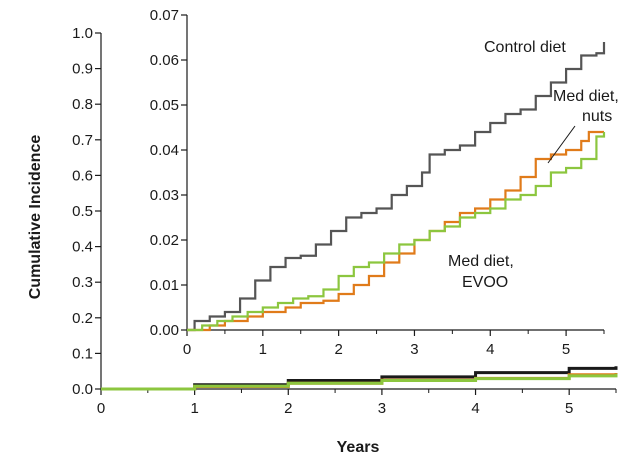 The height and width of the screenshot is (467, 644). I want to click on main-x-tick-label: 2, so click(288, 408).